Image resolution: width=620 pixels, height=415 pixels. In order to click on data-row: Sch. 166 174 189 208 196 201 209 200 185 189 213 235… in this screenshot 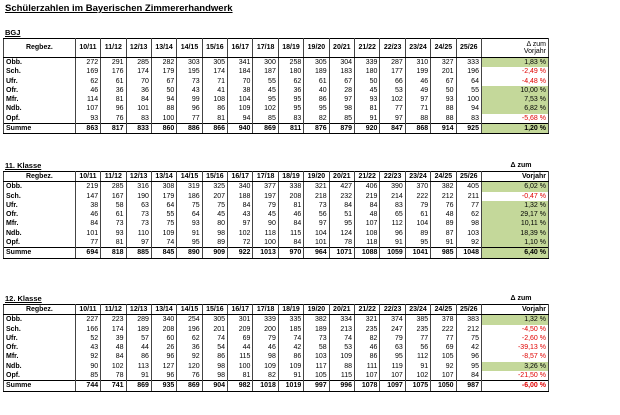, I will do `click(276, 329)`.